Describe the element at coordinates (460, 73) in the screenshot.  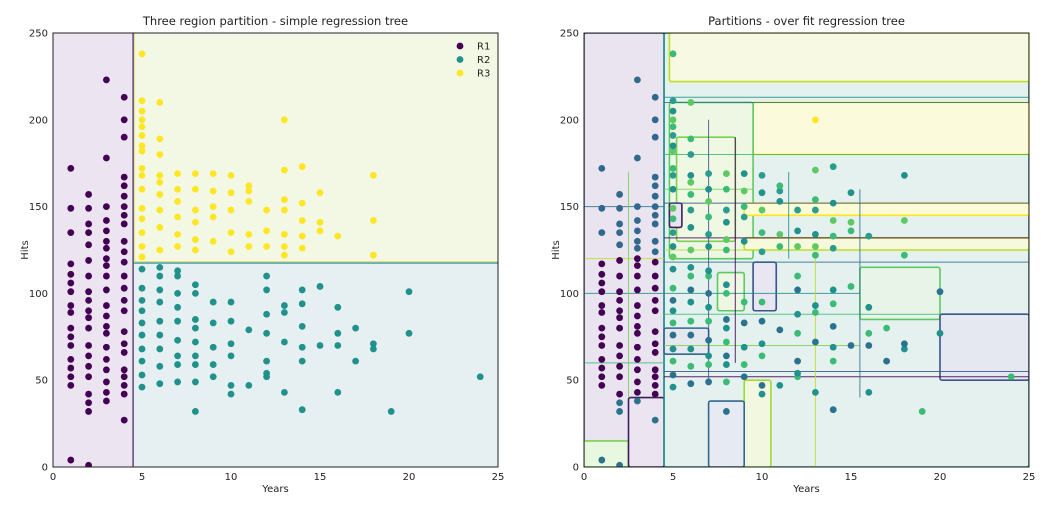
I see `legend-marker` at that location.